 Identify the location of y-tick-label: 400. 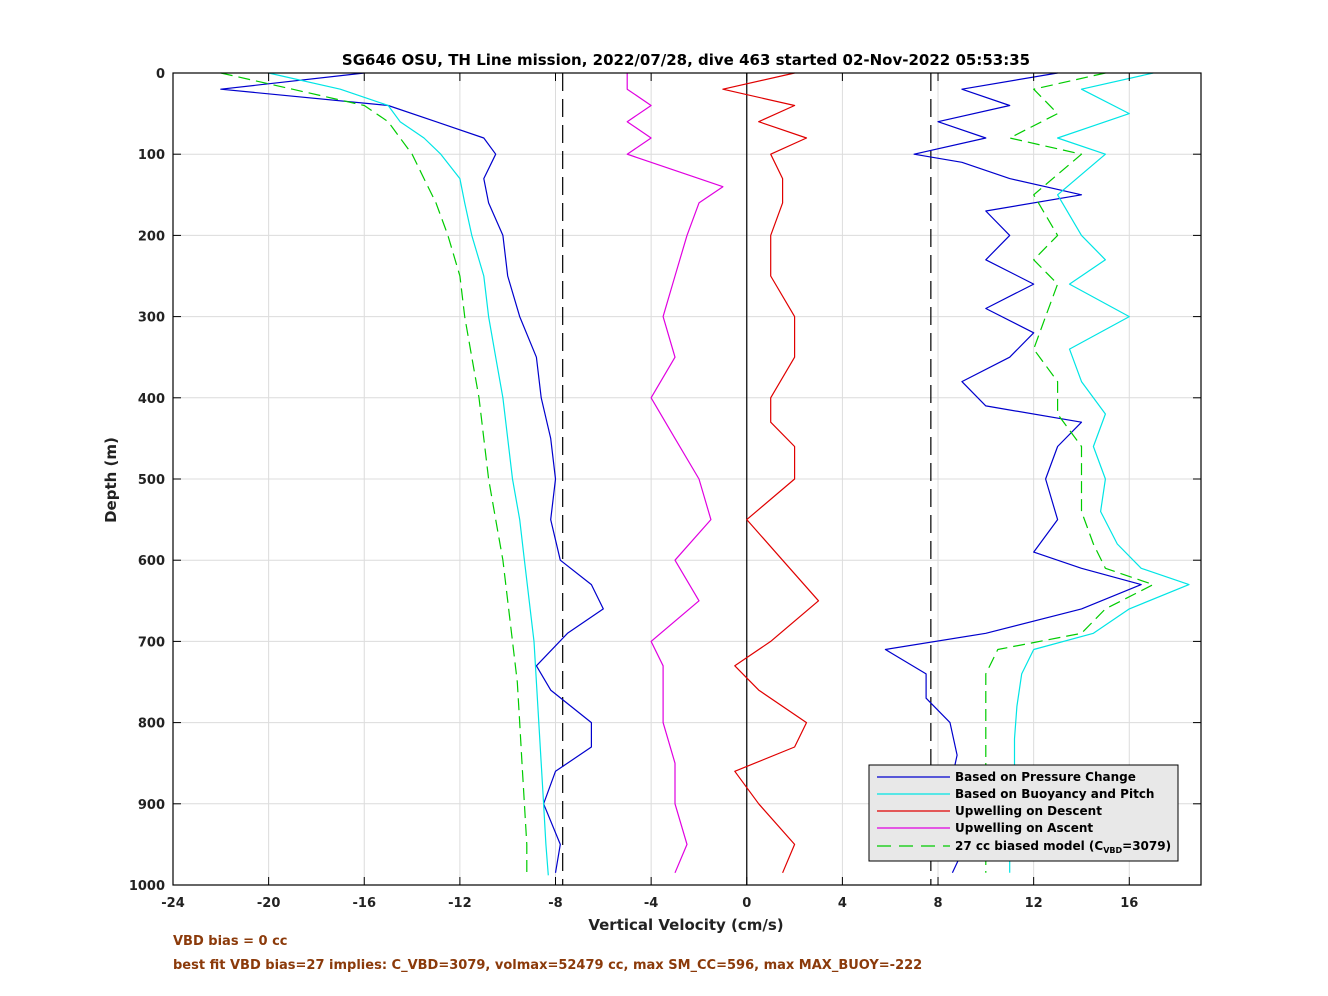
(151, 399).